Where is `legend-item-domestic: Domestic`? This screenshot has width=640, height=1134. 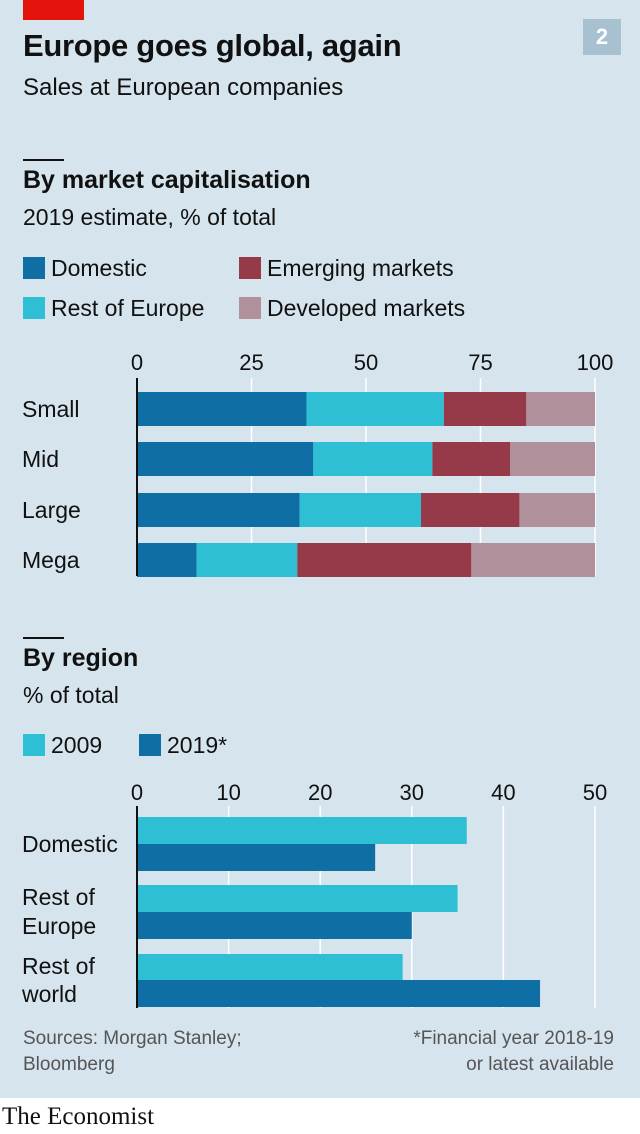
legend-item-domestic: Domestic is located at coordinates (85, 268).